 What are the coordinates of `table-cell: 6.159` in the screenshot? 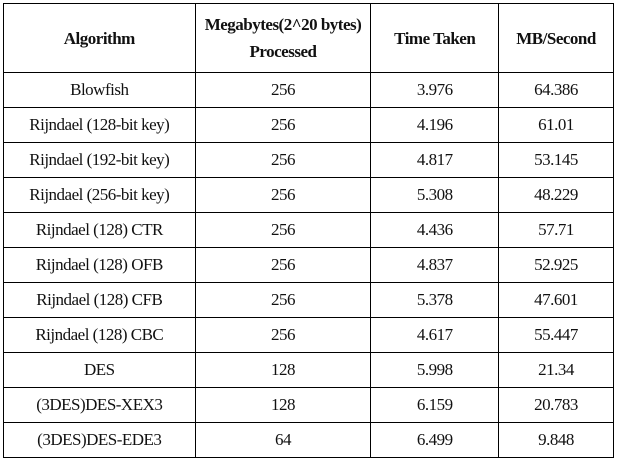 It's located at (435, 405).